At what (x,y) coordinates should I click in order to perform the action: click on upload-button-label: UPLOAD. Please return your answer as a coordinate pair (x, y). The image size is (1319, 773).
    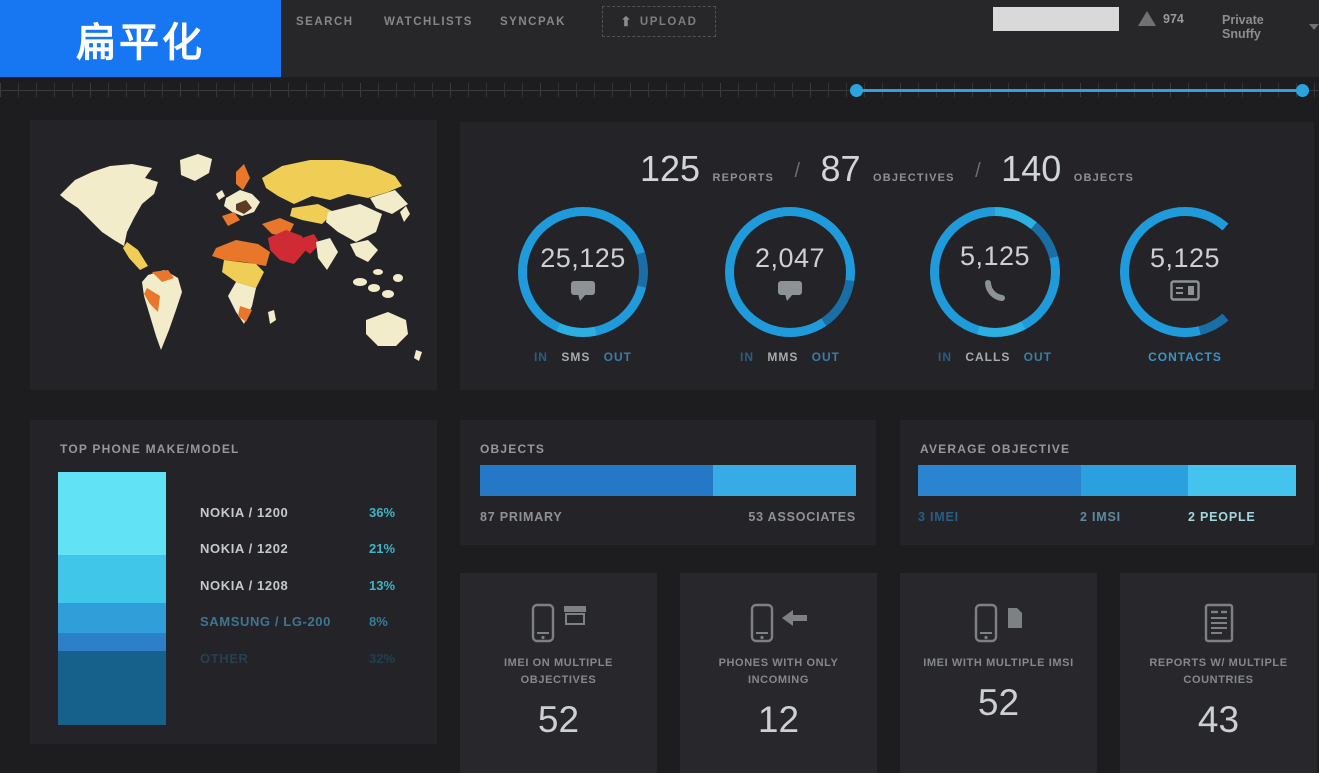
    Looking at the image, I should click on (668, 21).